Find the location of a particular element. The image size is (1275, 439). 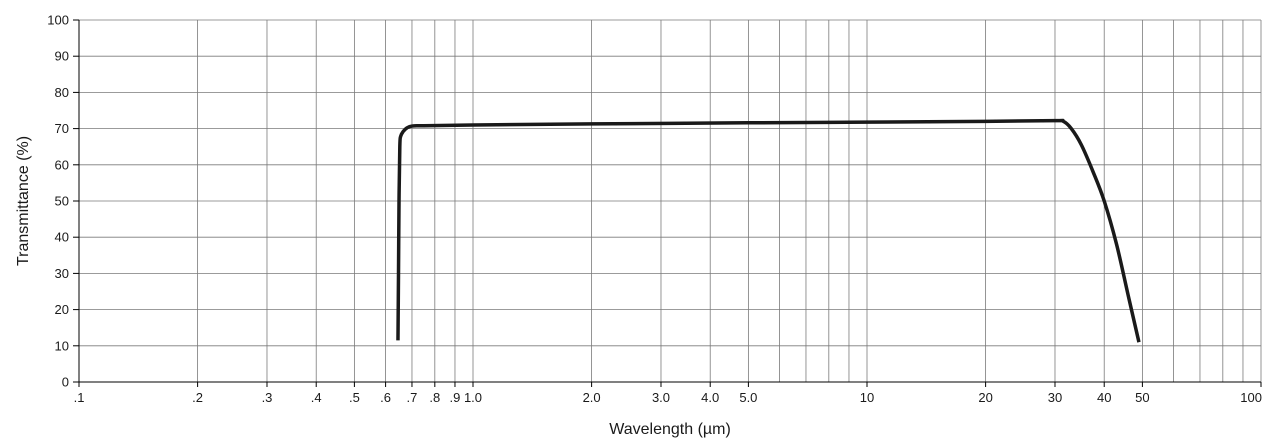

y-tick-label: 40 is located at coordinates (62, 237).